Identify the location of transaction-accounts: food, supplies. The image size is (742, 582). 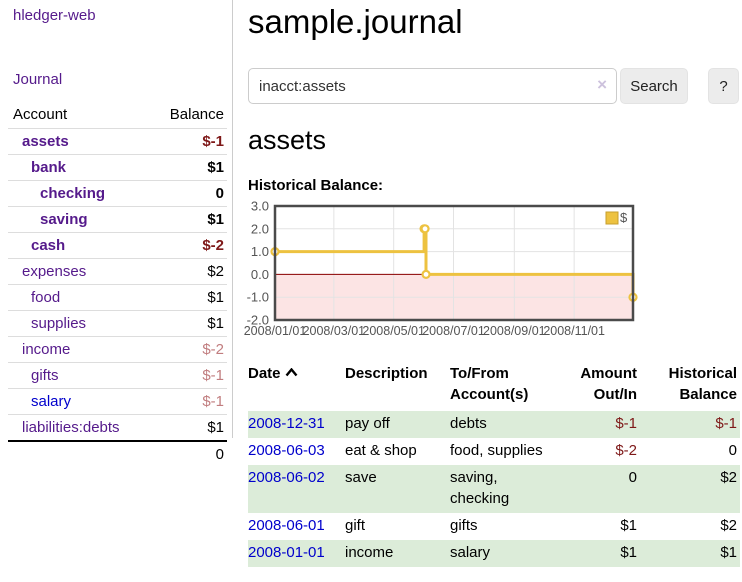
(496, 450).